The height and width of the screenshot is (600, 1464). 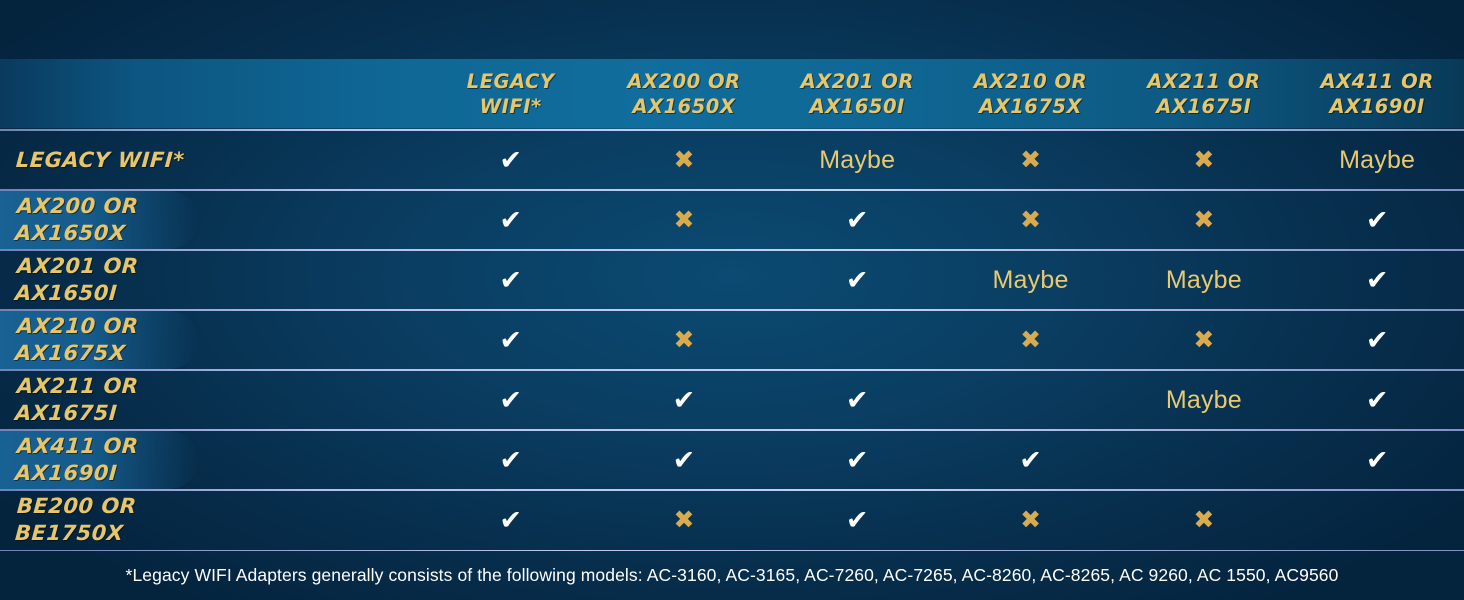 What do you see at coordinates (212, 400) in the screenshot?
I see `row-header-ax211-ax1675i: AX211 OR AX1675I` at bounding box center [212, 400].